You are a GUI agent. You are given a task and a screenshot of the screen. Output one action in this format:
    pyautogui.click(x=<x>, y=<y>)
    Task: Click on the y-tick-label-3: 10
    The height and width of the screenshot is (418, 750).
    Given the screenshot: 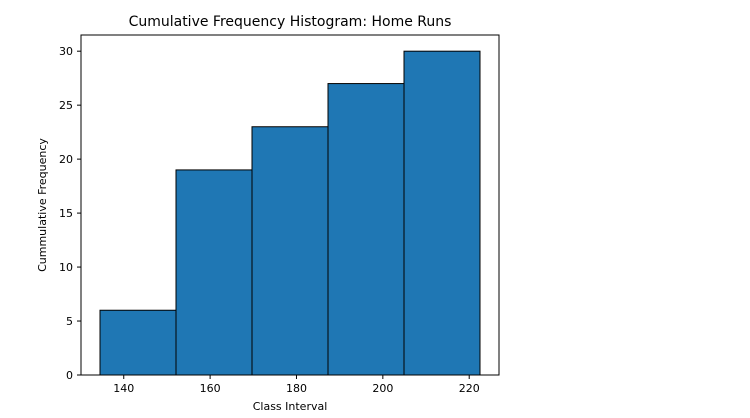 What is the action you would take?
    pyautogui.click(x=66, y=267)
    